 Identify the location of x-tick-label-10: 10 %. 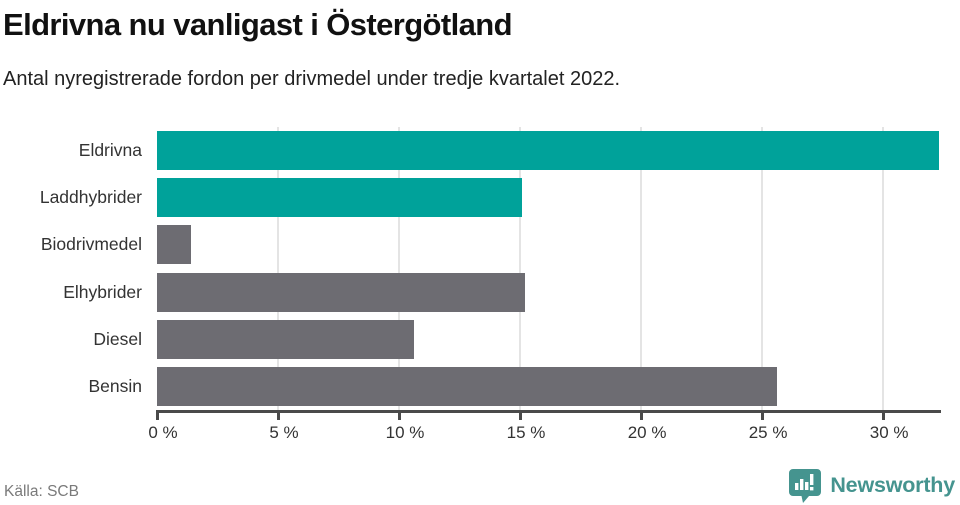
(405, 432).